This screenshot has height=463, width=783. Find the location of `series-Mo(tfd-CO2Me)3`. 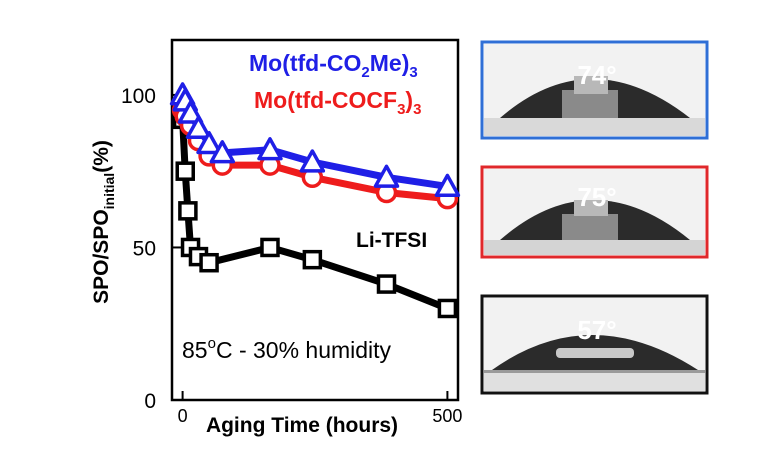

series-Mo(tfd-CO2Me)3 is located at coordinates (315, 139).